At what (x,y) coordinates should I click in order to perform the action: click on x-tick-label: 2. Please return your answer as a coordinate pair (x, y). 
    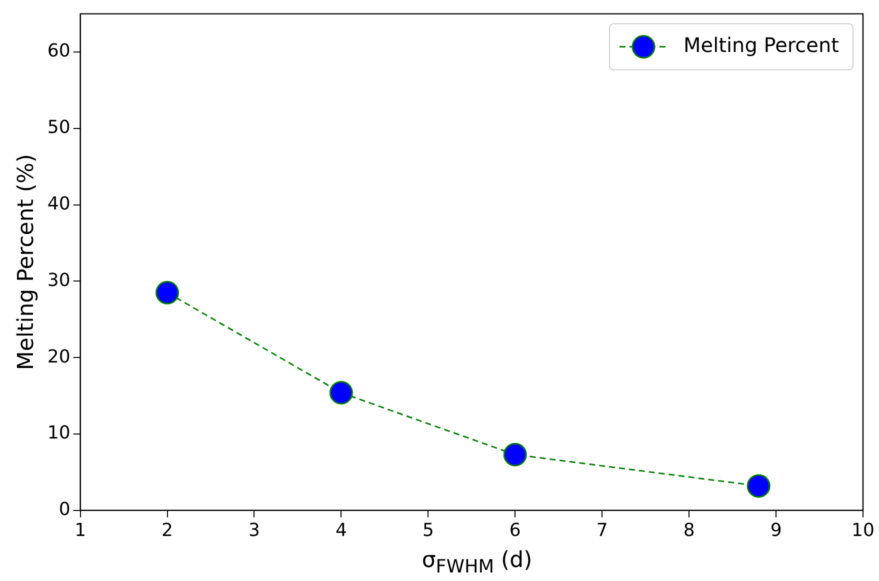
    Looking at the image, I should click on (167, 530).